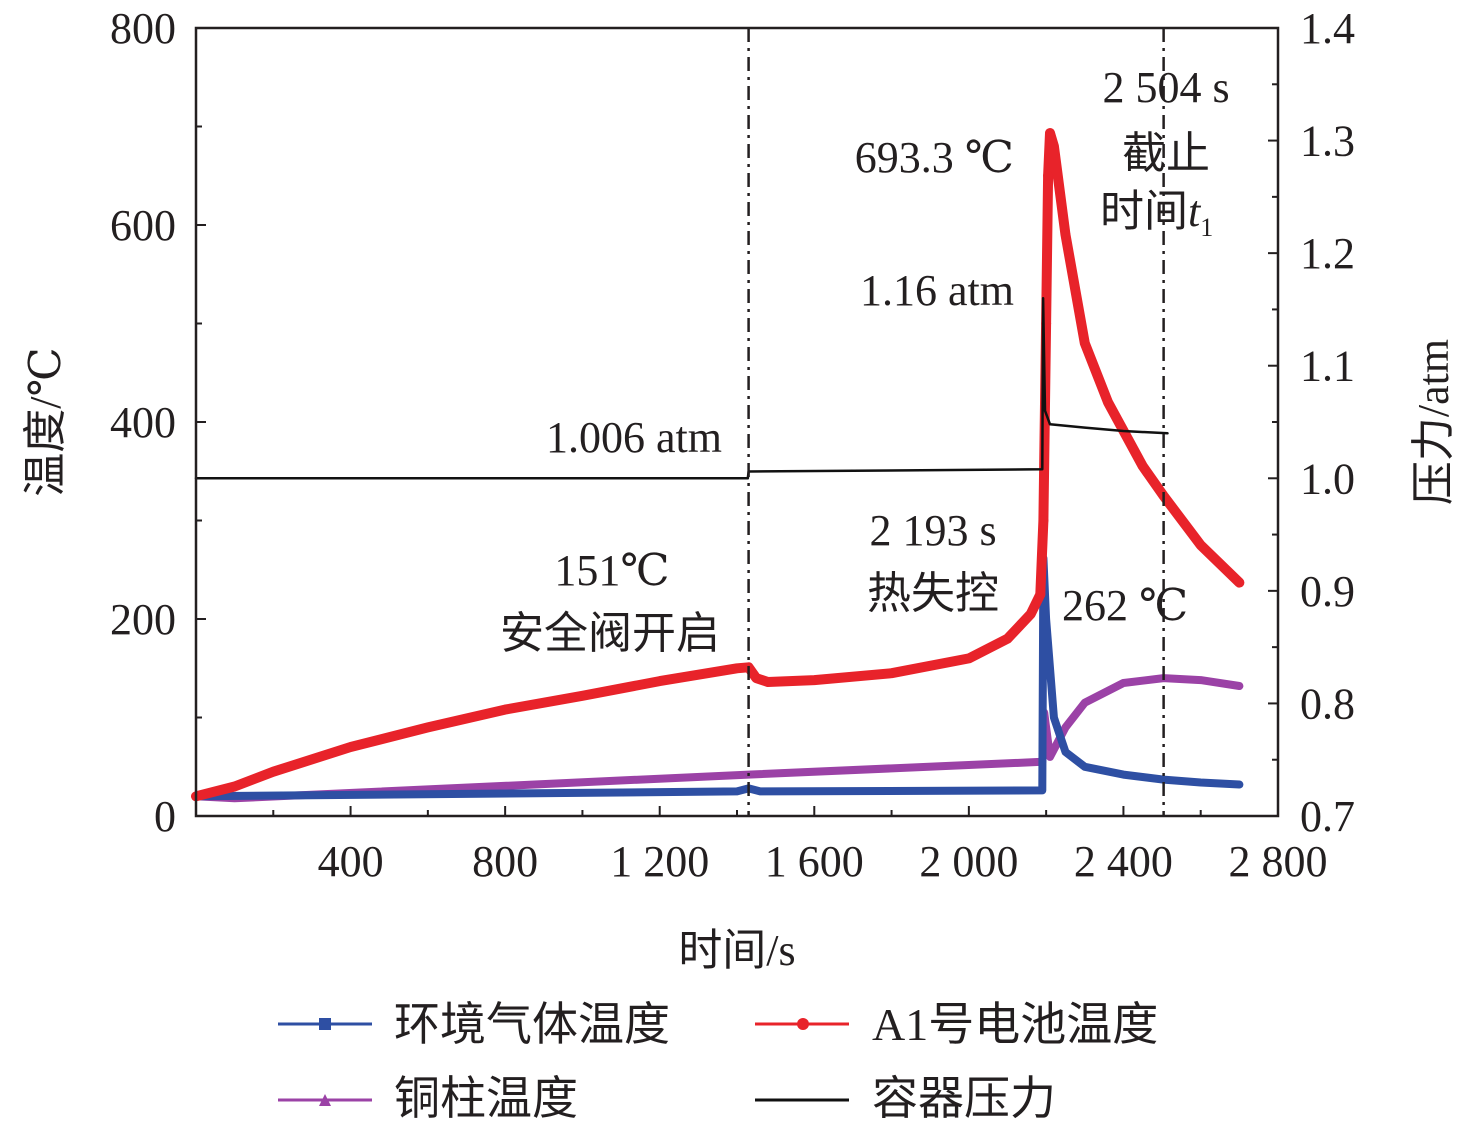 The height and width of the screenshot is (1129, 1476). What do you see at coordinates (1144, 211) in the screenshot?
I see `cutoff-time-word: 时间` at bounding box center [1144, 211].